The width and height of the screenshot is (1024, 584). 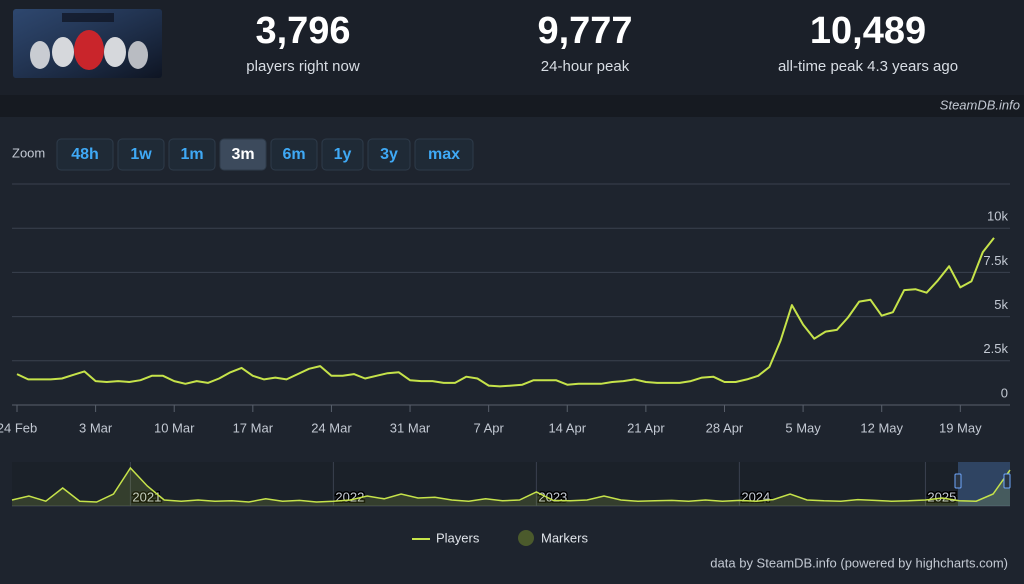 What do you see at coordinates (331, 427) in the screenshot?
I see `x-tick-label: 24 Mar` at bounding box center [331, 427].